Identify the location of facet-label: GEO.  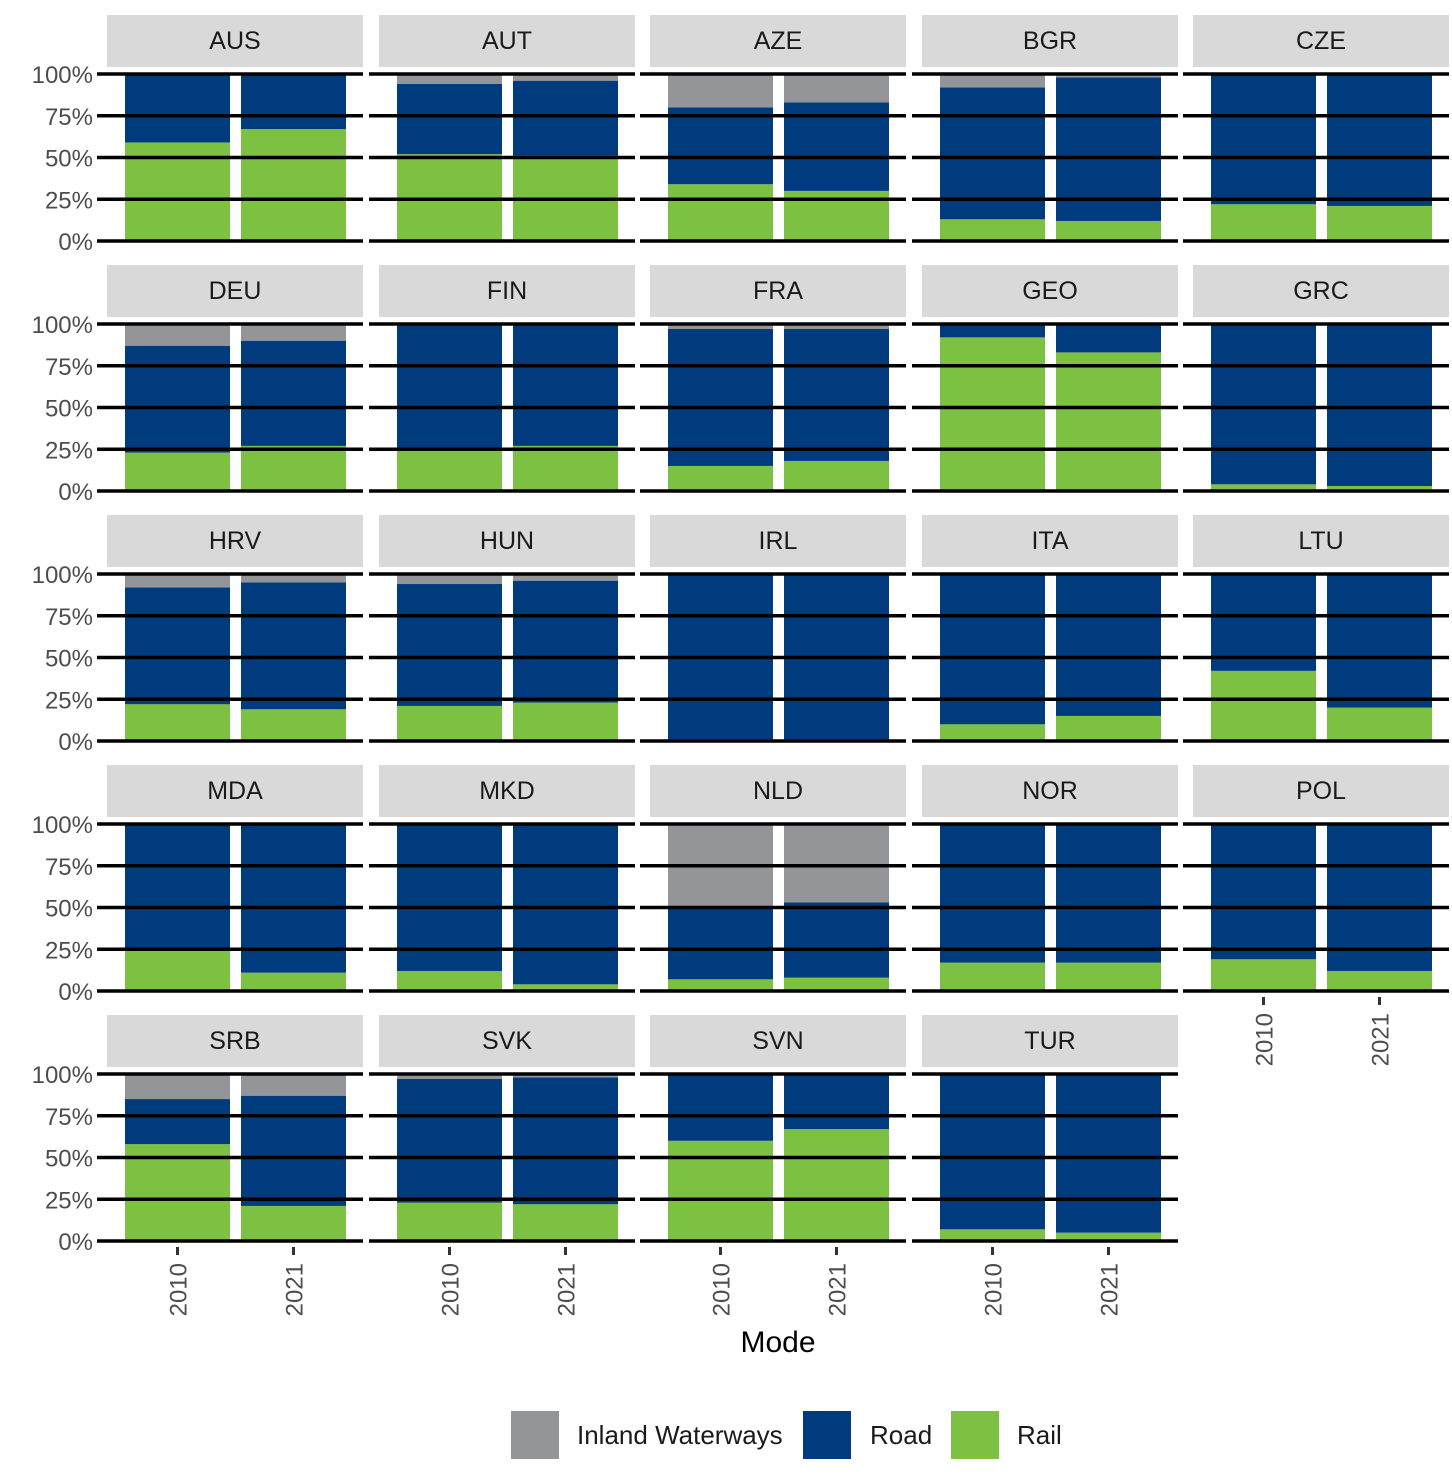
(1050, 291).